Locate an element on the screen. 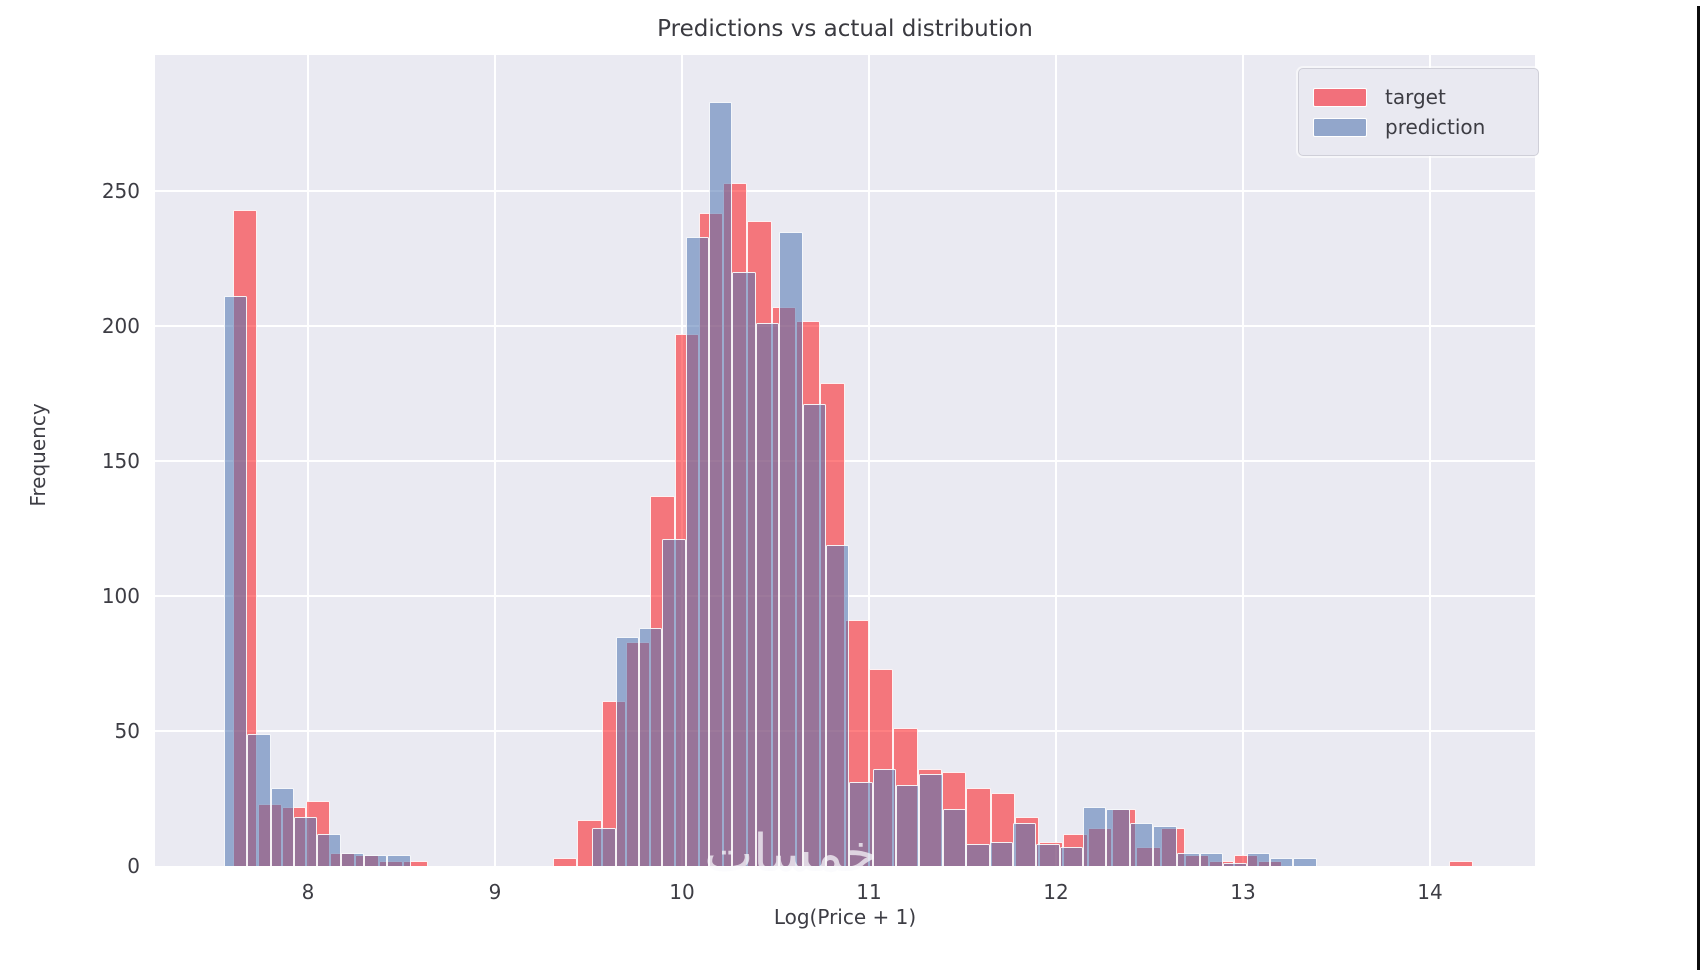 The image size is (1700, 970). screen-edge-artifact is located at coordinates (1698, 488).